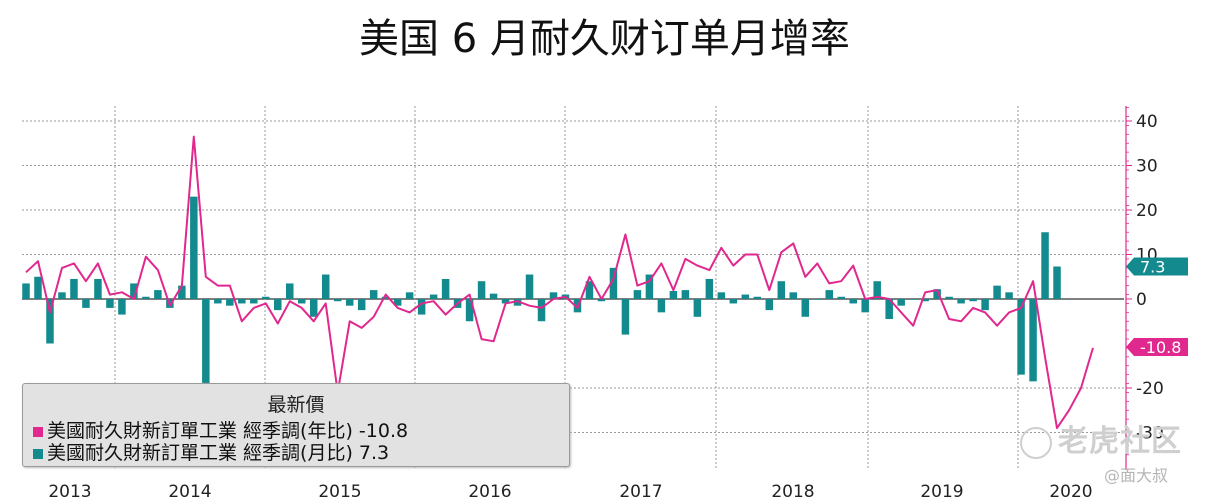 This screenshot has height=502, width=1209. I want to click on yoy-latest-marker, so click(1157, 347).